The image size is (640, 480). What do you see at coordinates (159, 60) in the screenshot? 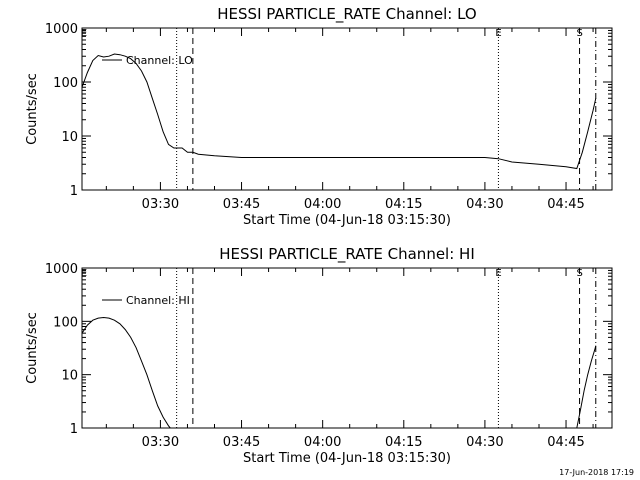
I see `legend-entry: Channel: LO` at bounding box center [159, 60].